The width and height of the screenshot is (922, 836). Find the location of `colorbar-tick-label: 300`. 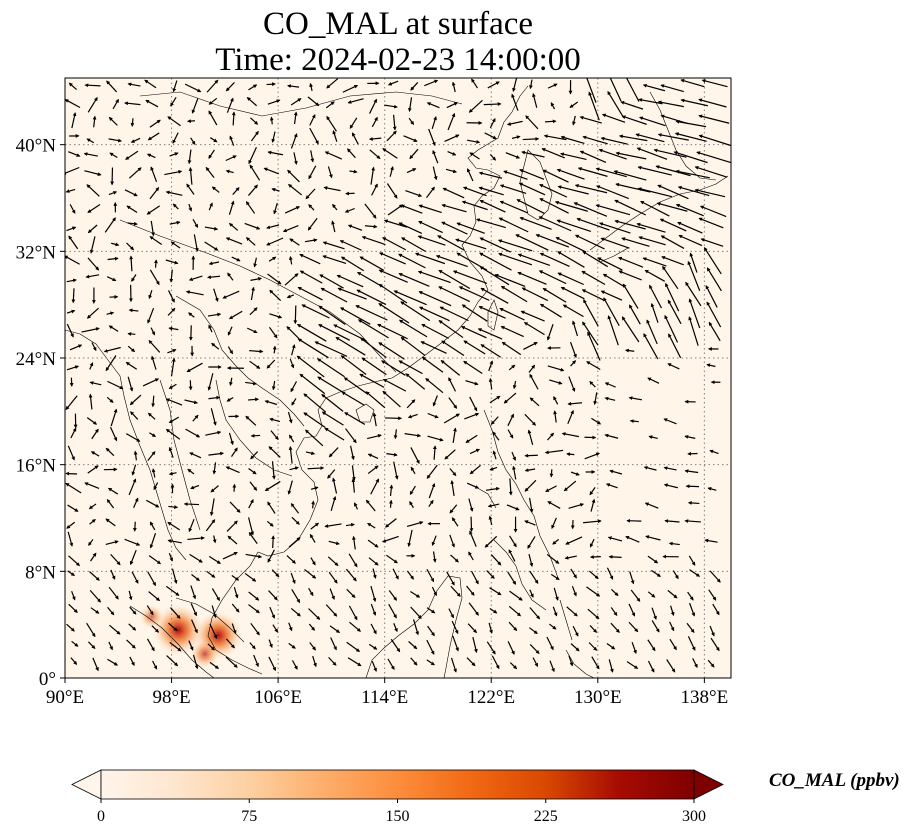

colorbar-tick-label: 300 is located at coordinates (694, 816).